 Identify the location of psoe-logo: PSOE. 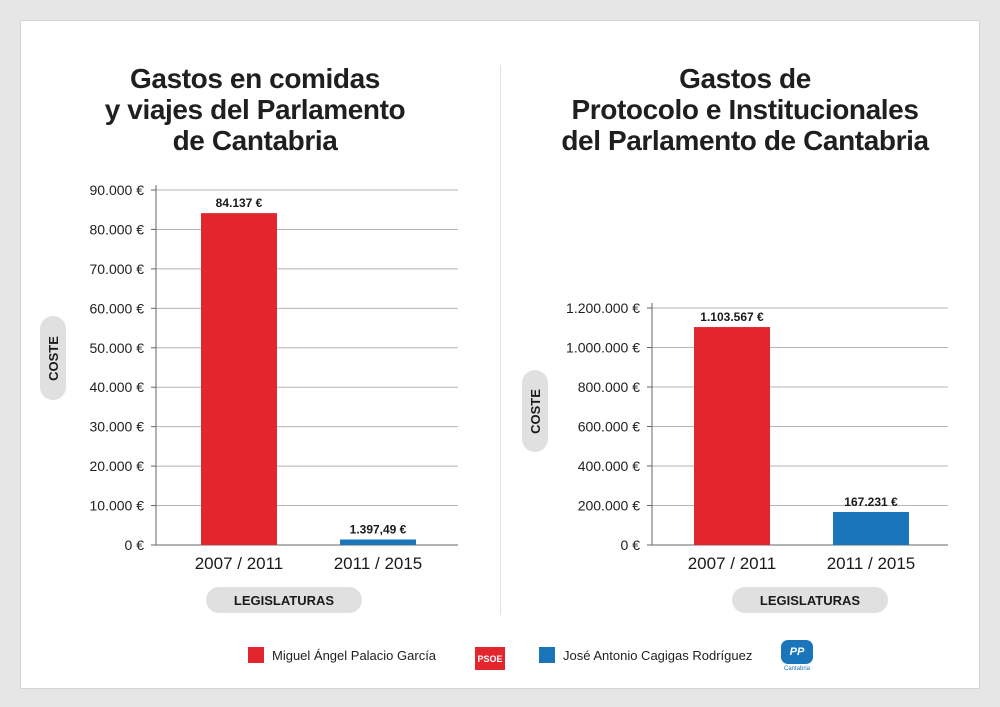
(490, 658).